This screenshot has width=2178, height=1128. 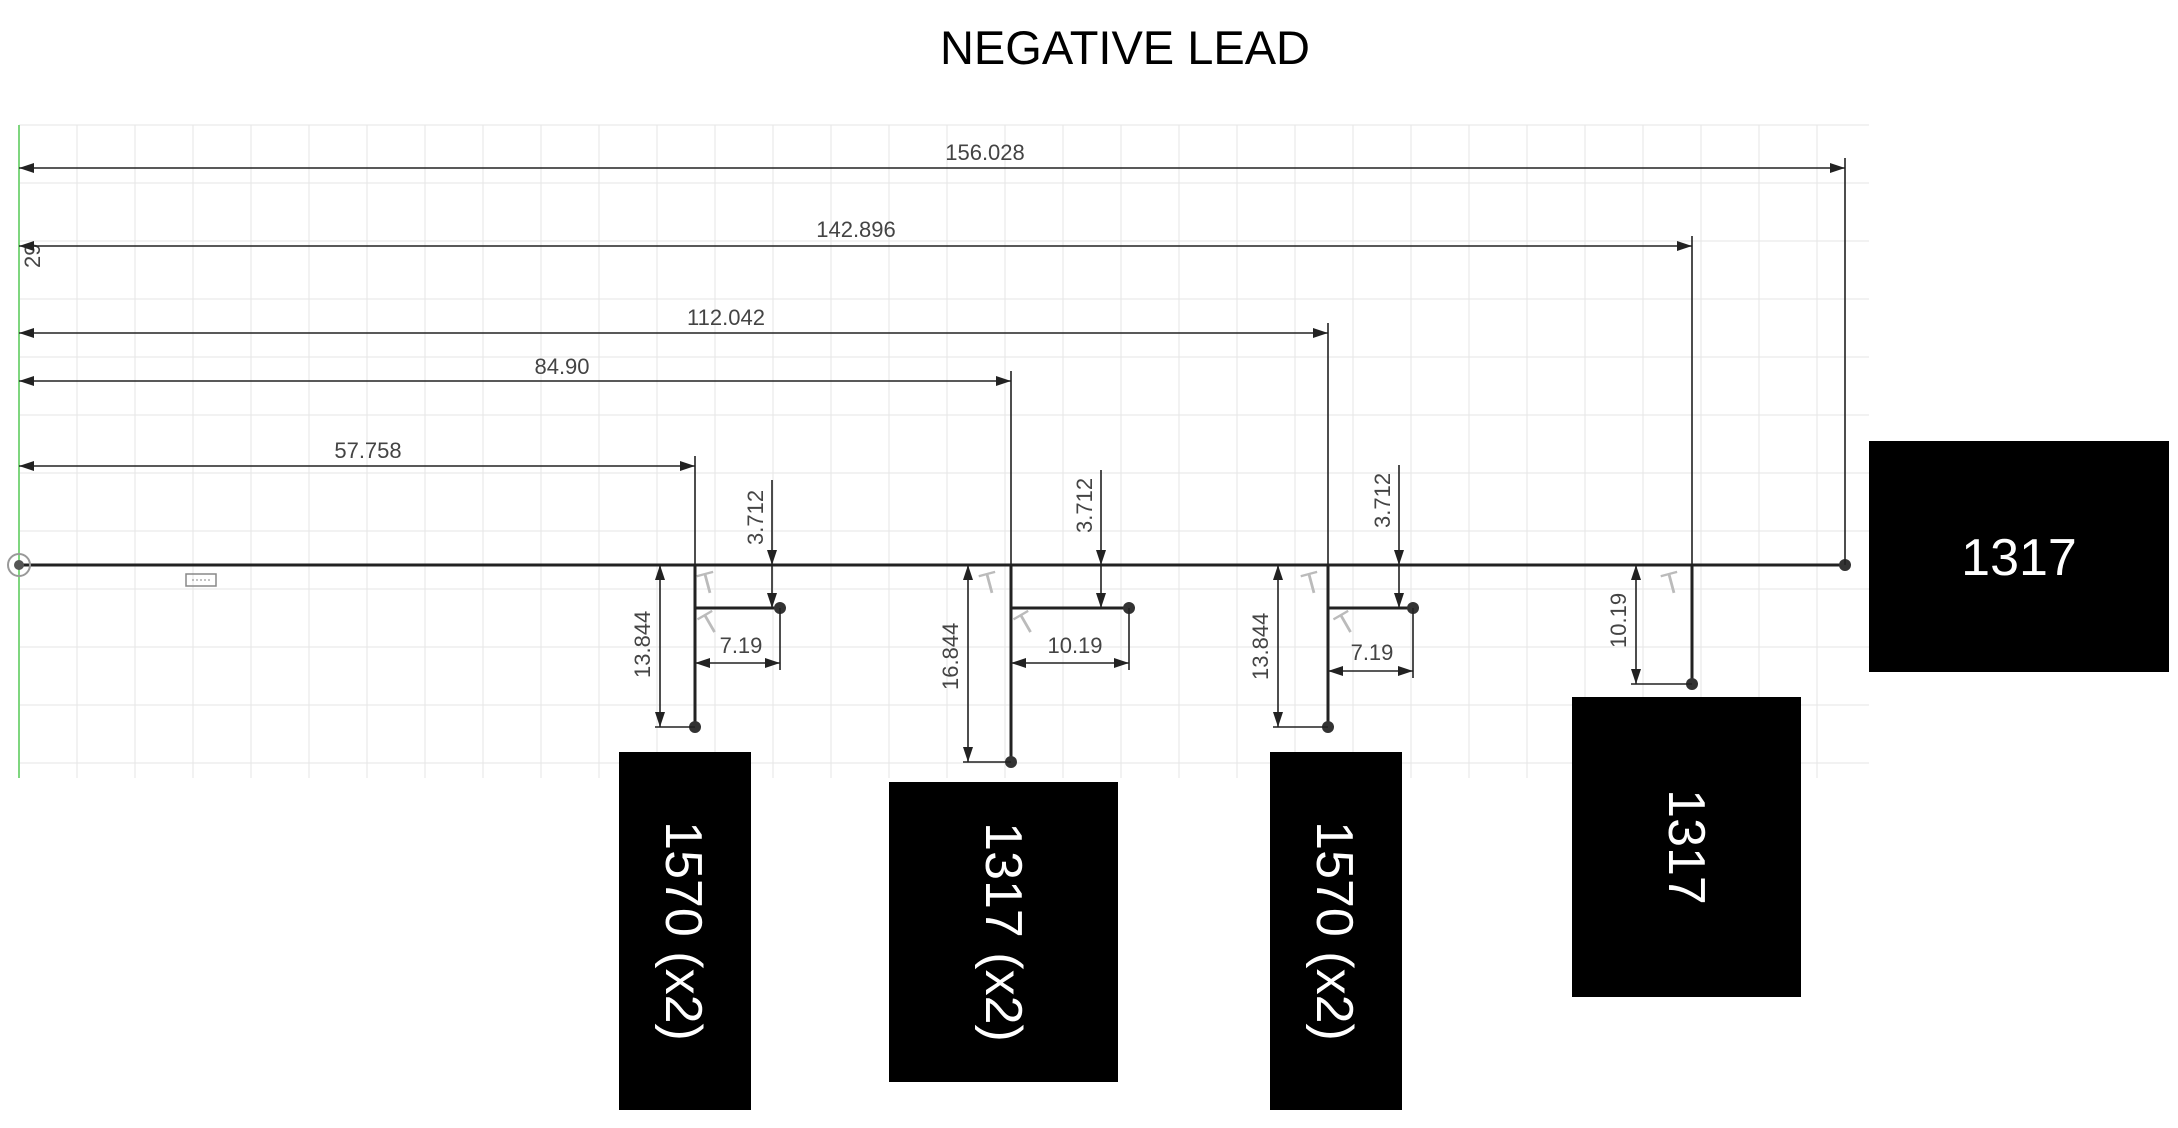 I want to click on sketch-icon, so click(x=201, y=580).